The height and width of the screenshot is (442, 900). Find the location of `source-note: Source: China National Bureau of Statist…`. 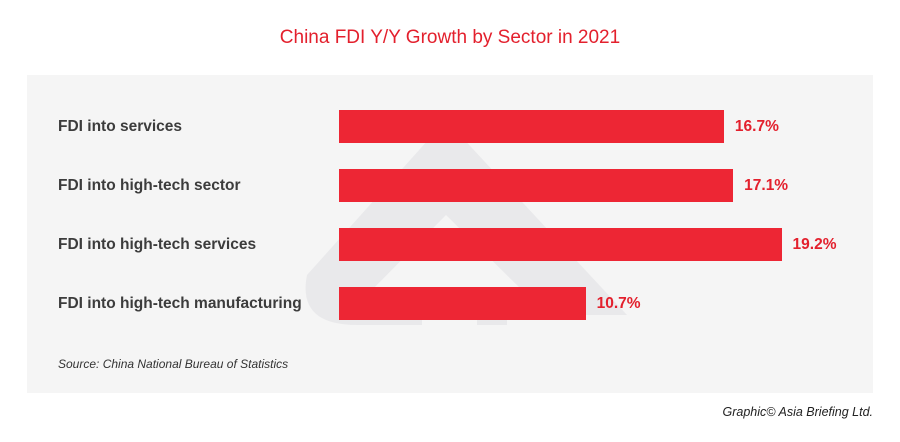

source-note: Source: China National Bureau of Statist… is located at coordinates (173, 364).